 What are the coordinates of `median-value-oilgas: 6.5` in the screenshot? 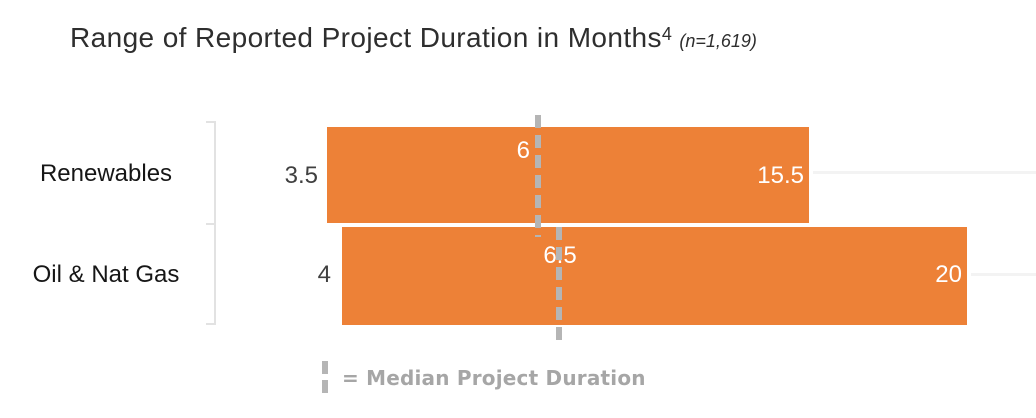 It's located at (560, 255).